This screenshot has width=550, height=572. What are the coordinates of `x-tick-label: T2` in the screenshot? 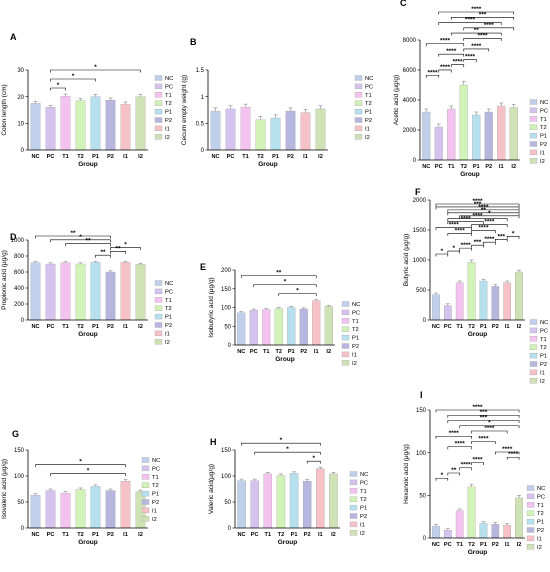 It's located at (463, 167).